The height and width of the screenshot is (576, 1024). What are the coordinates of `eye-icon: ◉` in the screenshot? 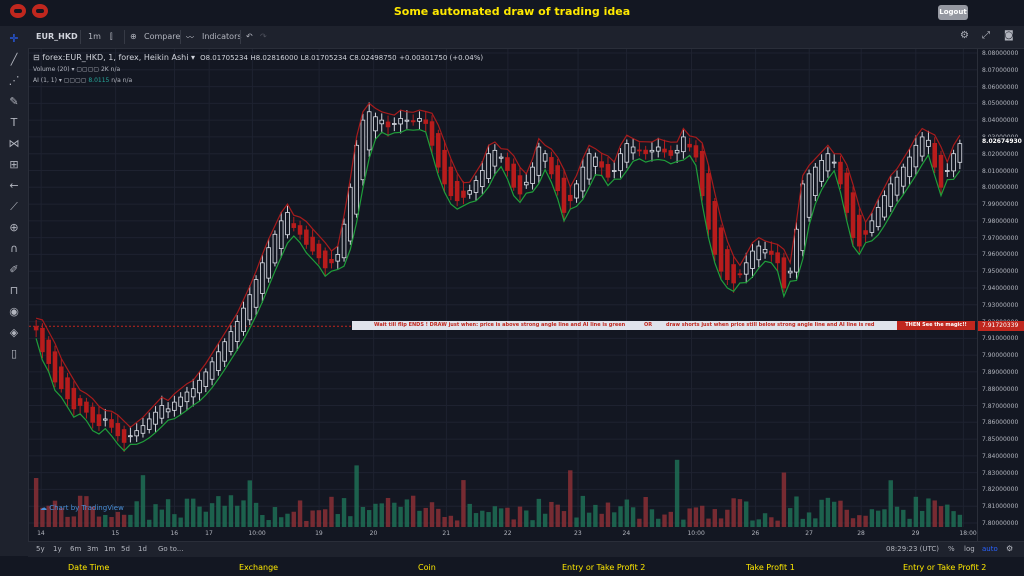 It's located at (14, 311).